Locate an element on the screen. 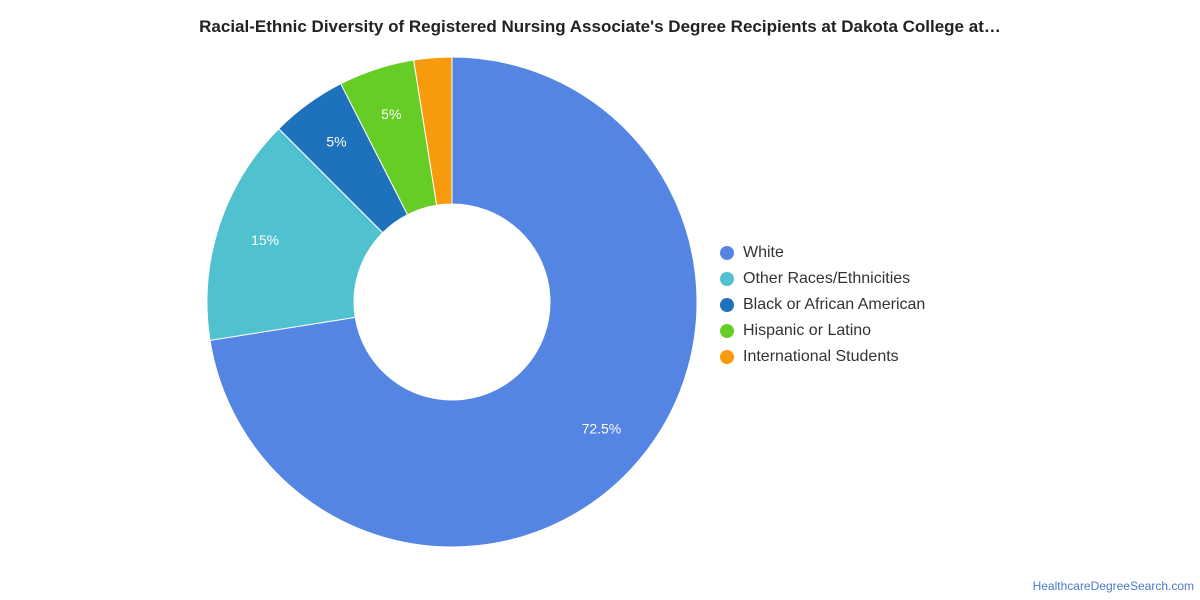 The image size is (1200, 600). source-link: HealthcareDegreeSearch.com is located at coordinates (1113, 586).